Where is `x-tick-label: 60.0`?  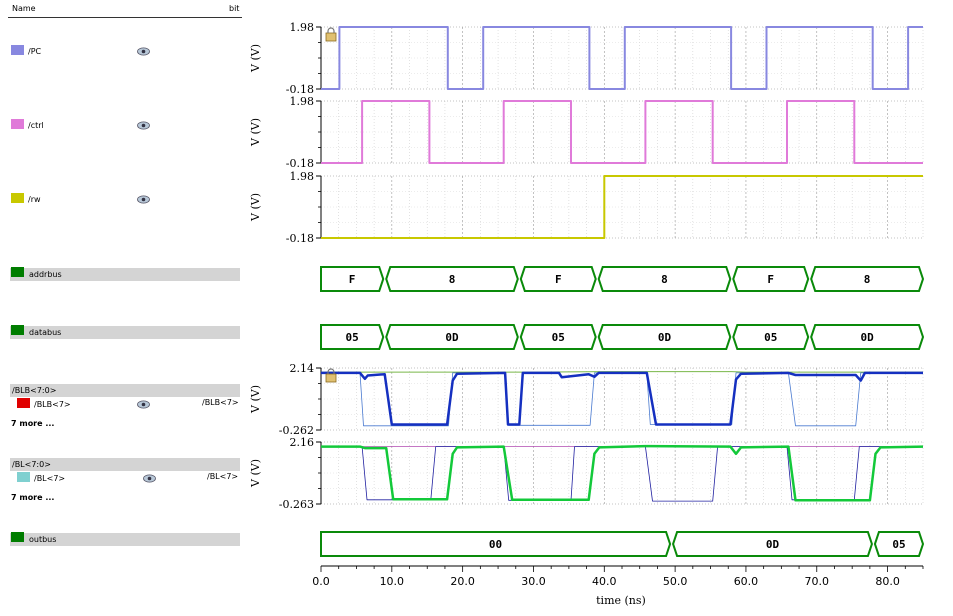 x-tick-label: 60.0 is located at coordinates (746, 581).